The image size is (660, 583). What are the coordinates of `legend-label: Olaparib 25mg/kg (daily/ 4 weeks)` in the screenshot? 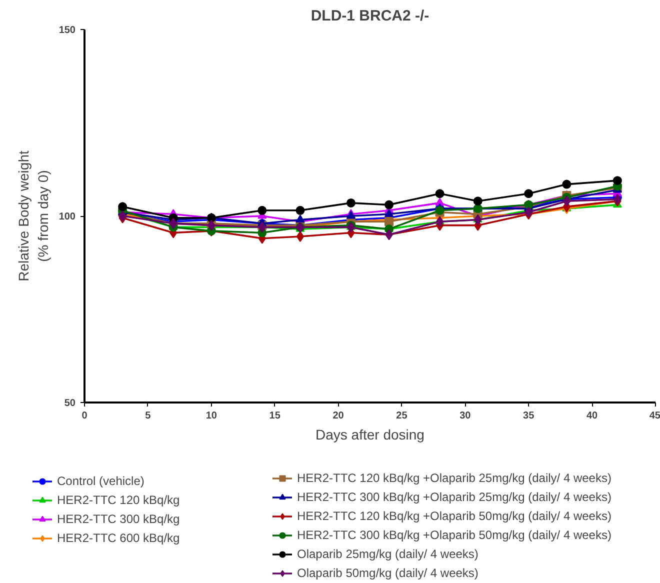 It's located at (387, 554).